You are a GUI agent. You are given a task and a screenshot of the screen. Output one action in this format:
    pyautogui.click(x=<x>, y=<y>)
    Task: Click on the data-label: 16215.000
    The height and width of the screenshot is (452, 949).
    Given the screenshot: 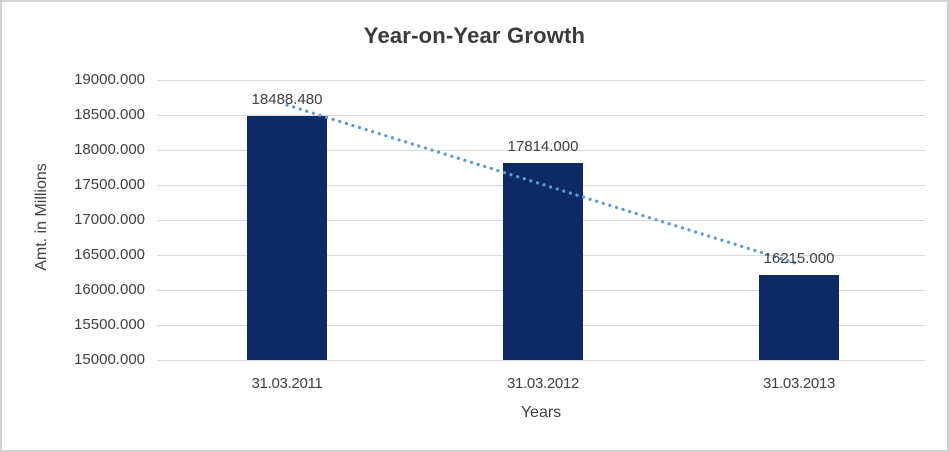 What is the action you would take?
    pyautogui.click(x=799, y=258)
    